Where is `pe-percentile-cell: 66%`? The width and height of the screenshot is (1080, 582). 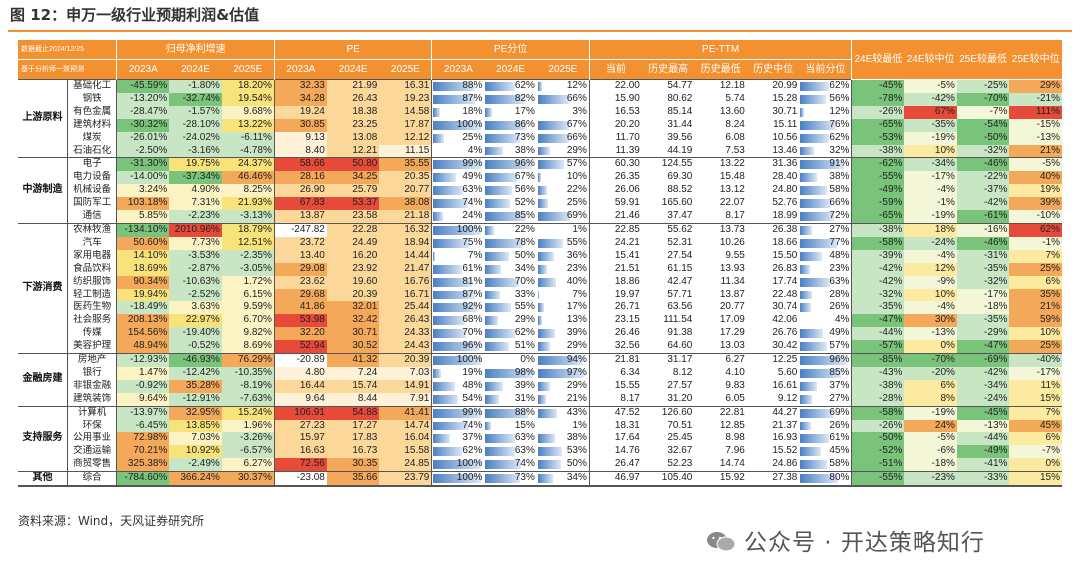 pe-percentile-cell: 66% is located at coordinates (563, 99).